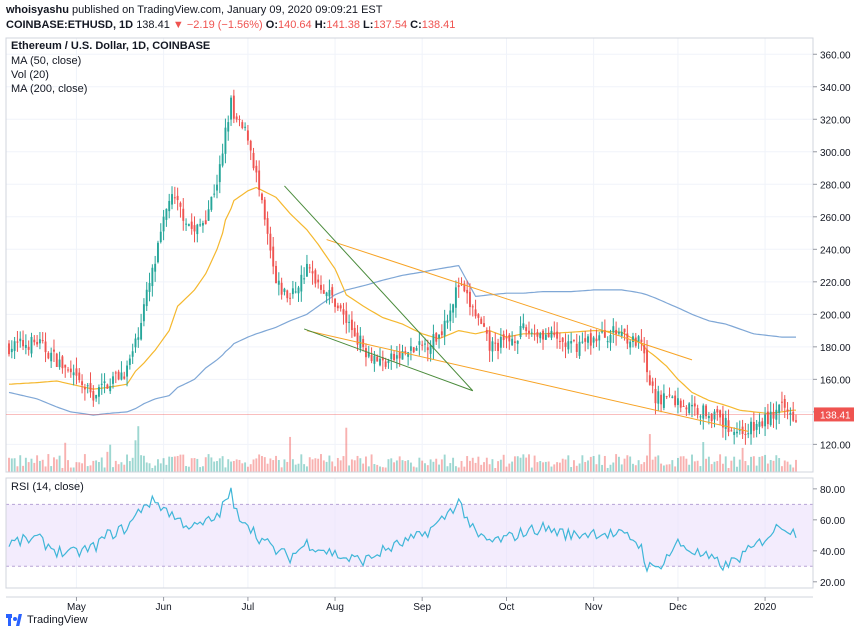  What do you see at coordinates (835, 153) in the screenshot?
I see `price-tick-label: 300.00` at bounding box center [835, 153].